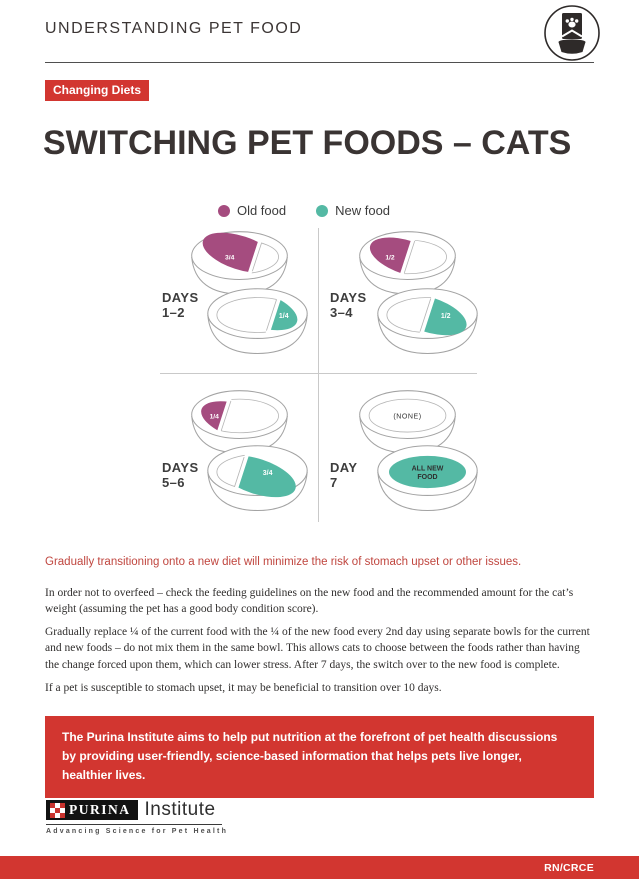  I want to click on page-title: SWITCHING PET FOODS – CATS, so click(307, 143).